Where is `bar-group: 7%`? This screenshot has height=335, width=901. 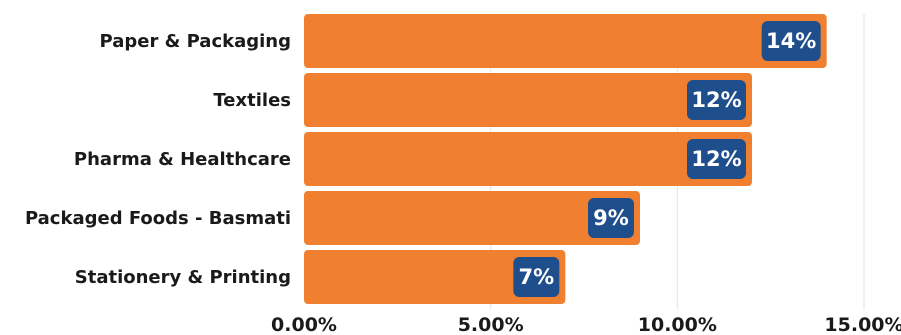 bar-group: 7% is located at coordinates (435, 277).